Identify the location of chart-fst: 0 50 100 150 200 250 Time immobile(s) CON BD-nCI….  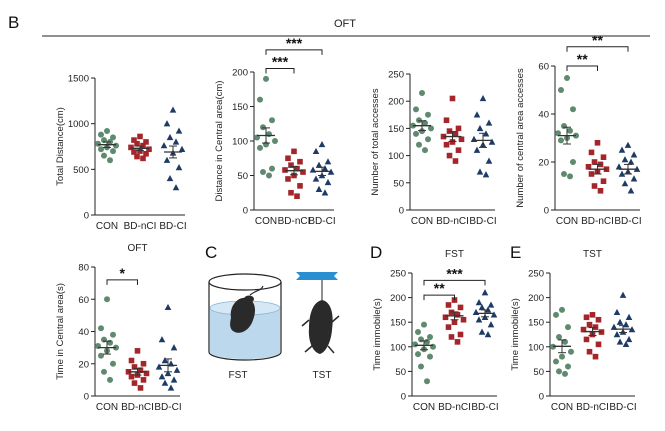
(435, 331).